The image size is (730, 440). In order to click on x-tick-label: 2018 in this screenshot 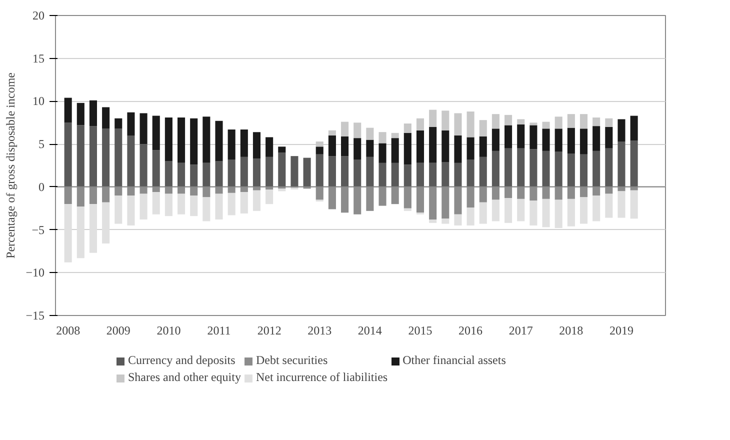, I will do `click(571, 331)`.